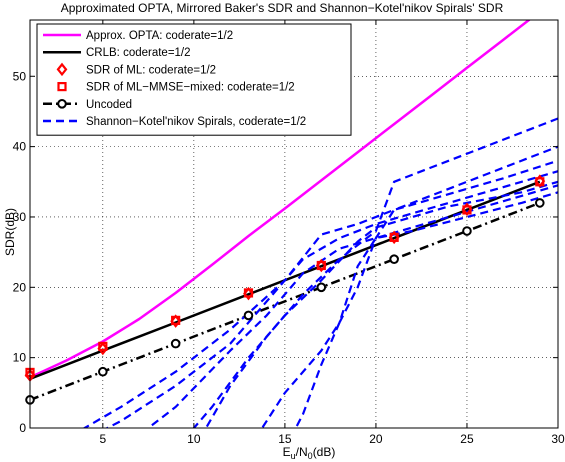  I want to click on legend-marker, so click(62, 104).